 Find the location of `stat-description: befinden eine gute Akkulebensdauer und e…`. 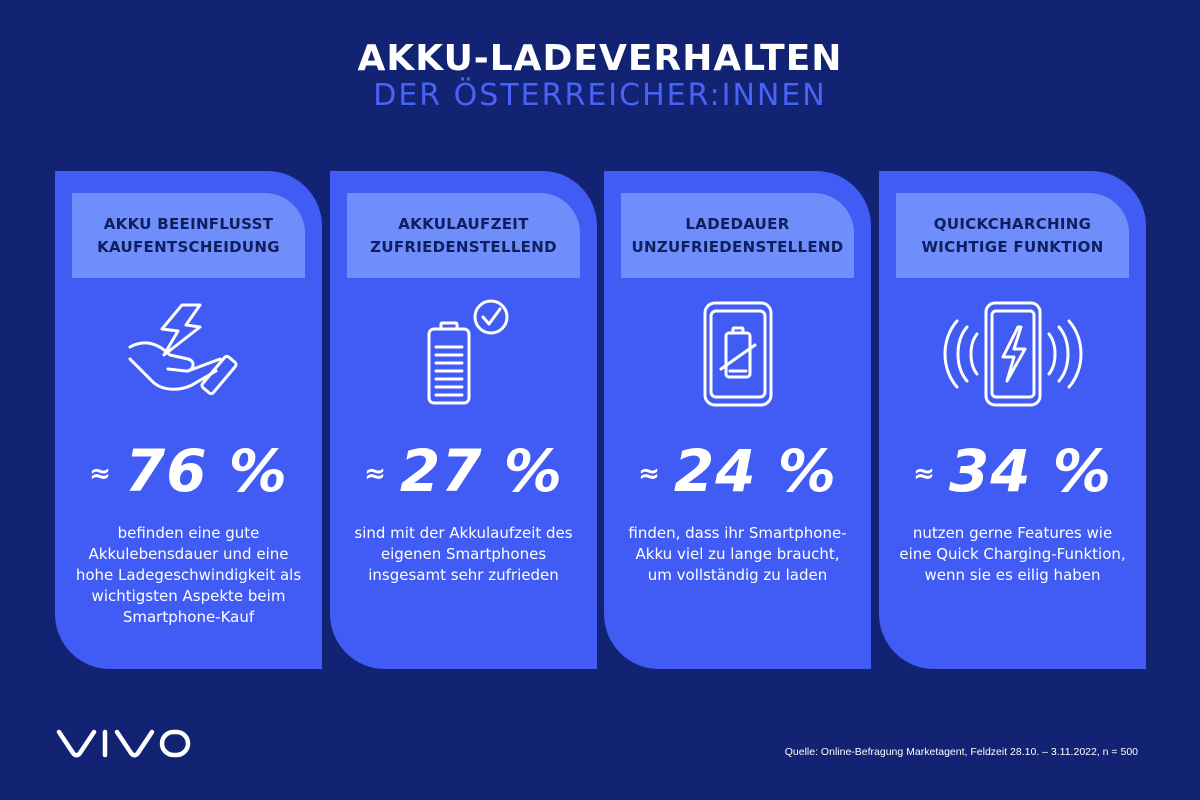

stat-description: befinden eine gute Akkulebensdauer und e… is located at coordinates (188, 575).